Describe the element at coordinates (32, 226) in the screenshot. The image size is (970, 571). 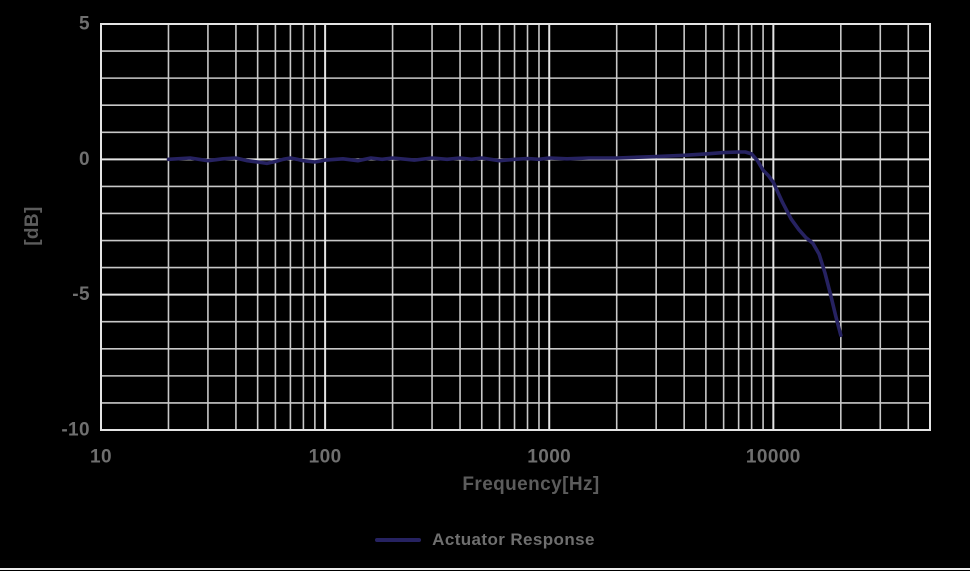
I see `y-axis-title: [dB]` at that location.